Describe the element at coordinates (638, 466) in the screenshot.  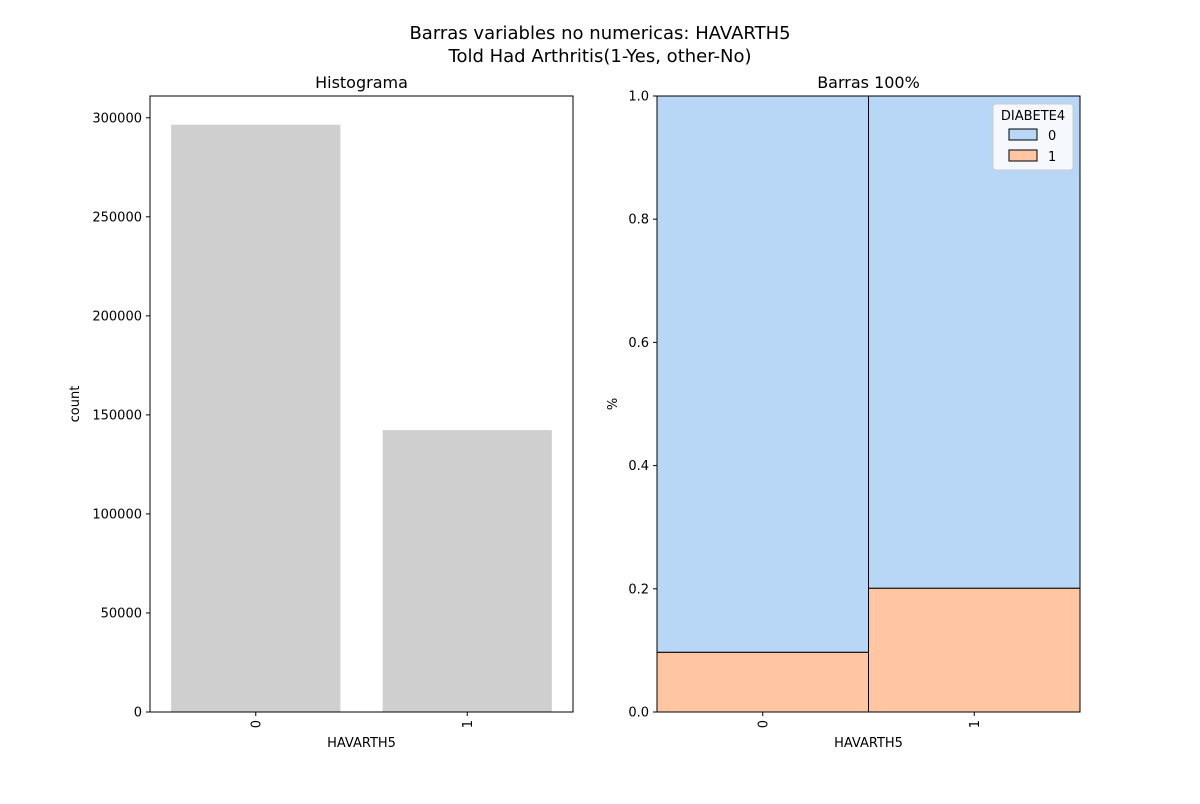
I see `stacked-y-tick-label: 0.4` at that location.